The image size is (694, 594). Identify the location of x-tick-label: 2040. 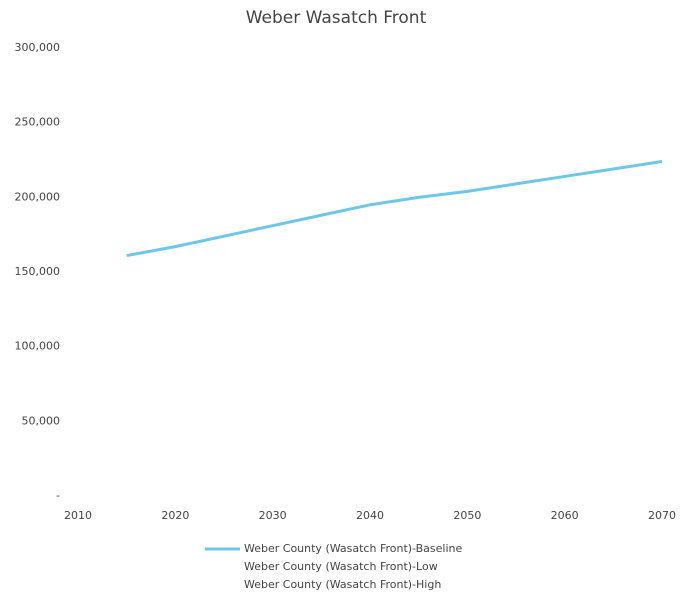
(370, 515).